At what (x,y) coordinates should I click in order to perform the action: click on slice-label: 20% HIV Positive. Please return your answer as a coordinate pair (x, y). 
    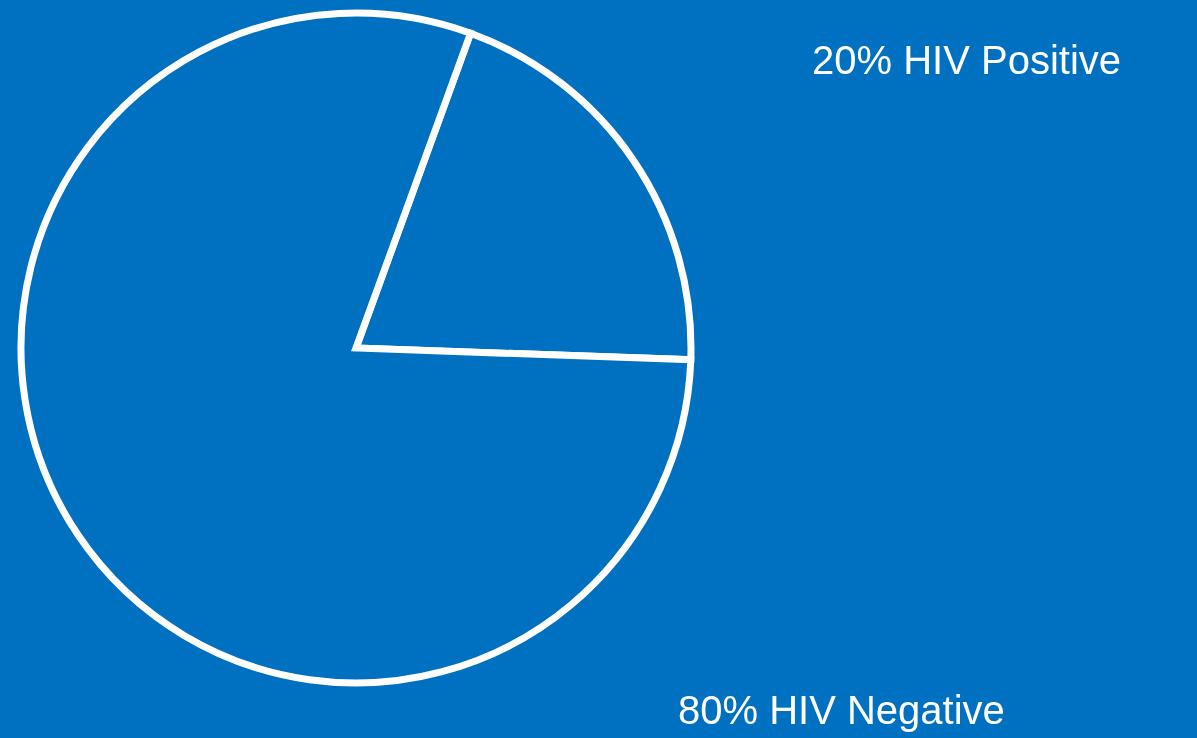
    Looking at the image, I should click on (967, 60).